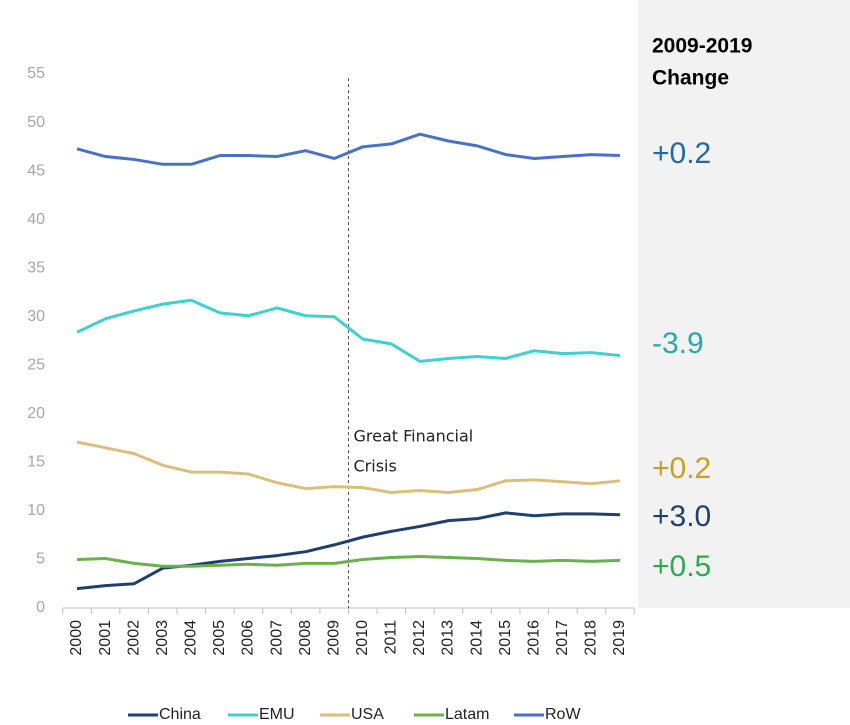 The image size is (850, 725). I want to click on legend-label: EMU, so click(277, 714).